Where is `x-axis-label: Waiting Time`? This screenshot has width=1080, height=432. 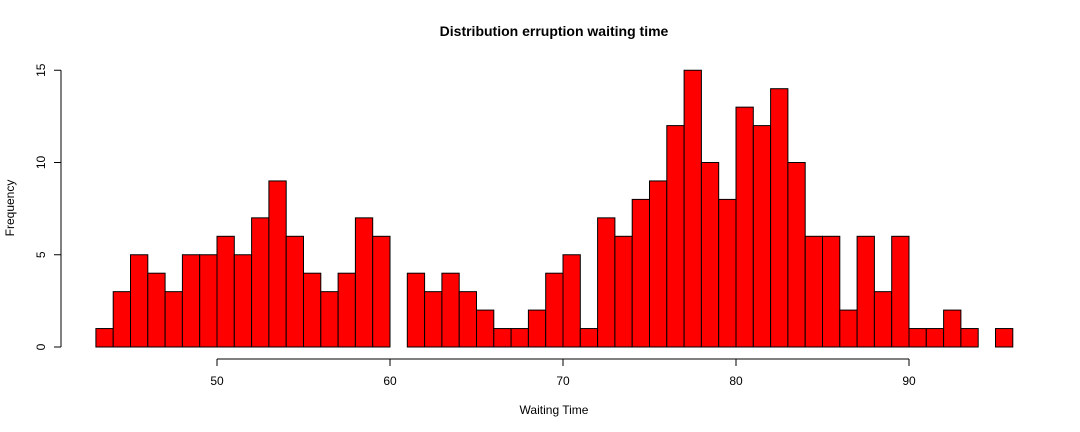
x-axis-label: Waiting Time is located at coordinates (554, 410).